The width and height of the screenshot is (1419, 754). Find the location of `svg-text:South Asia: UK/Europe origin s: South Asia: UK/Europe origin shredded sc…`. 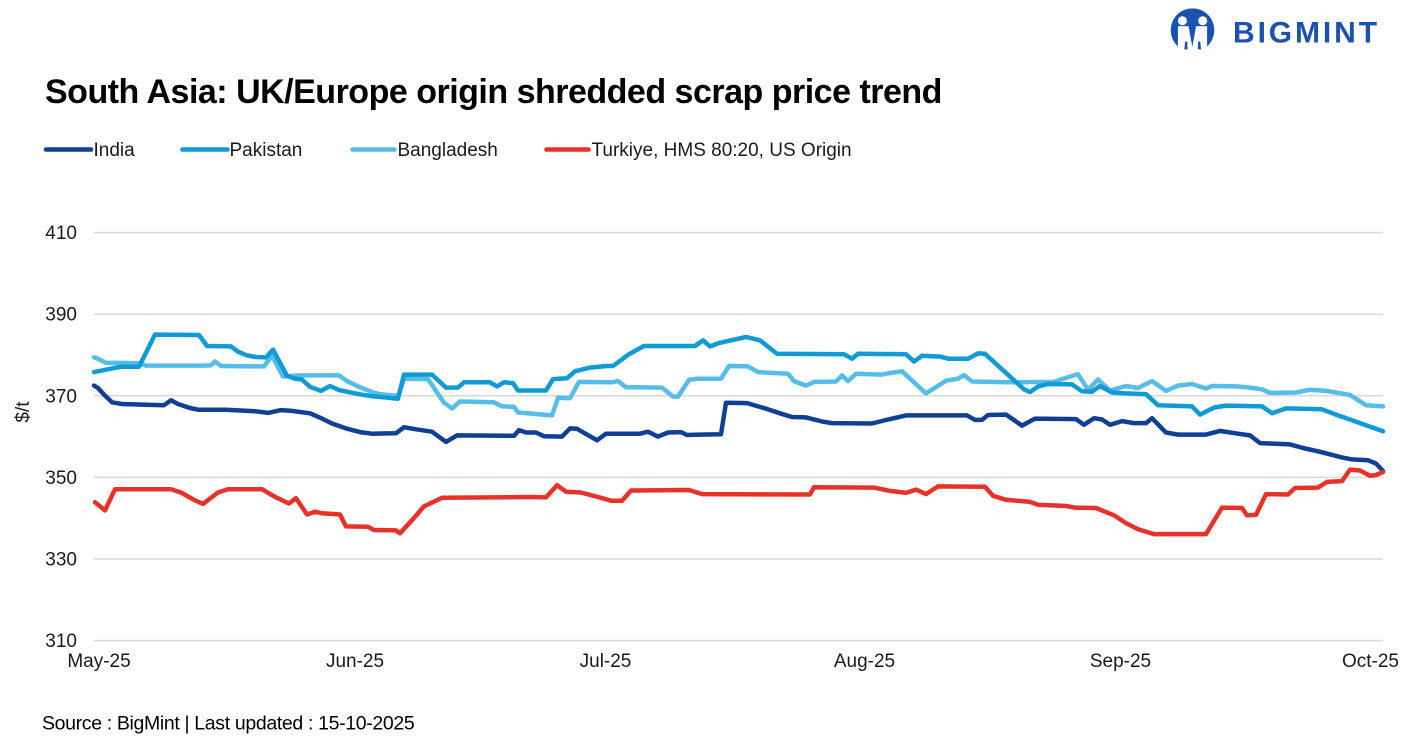

svg-text:South Asia: UK/Europe origin s: South Asia: UK/Europe origin shredded sc… is located at coordinates (493, 92).